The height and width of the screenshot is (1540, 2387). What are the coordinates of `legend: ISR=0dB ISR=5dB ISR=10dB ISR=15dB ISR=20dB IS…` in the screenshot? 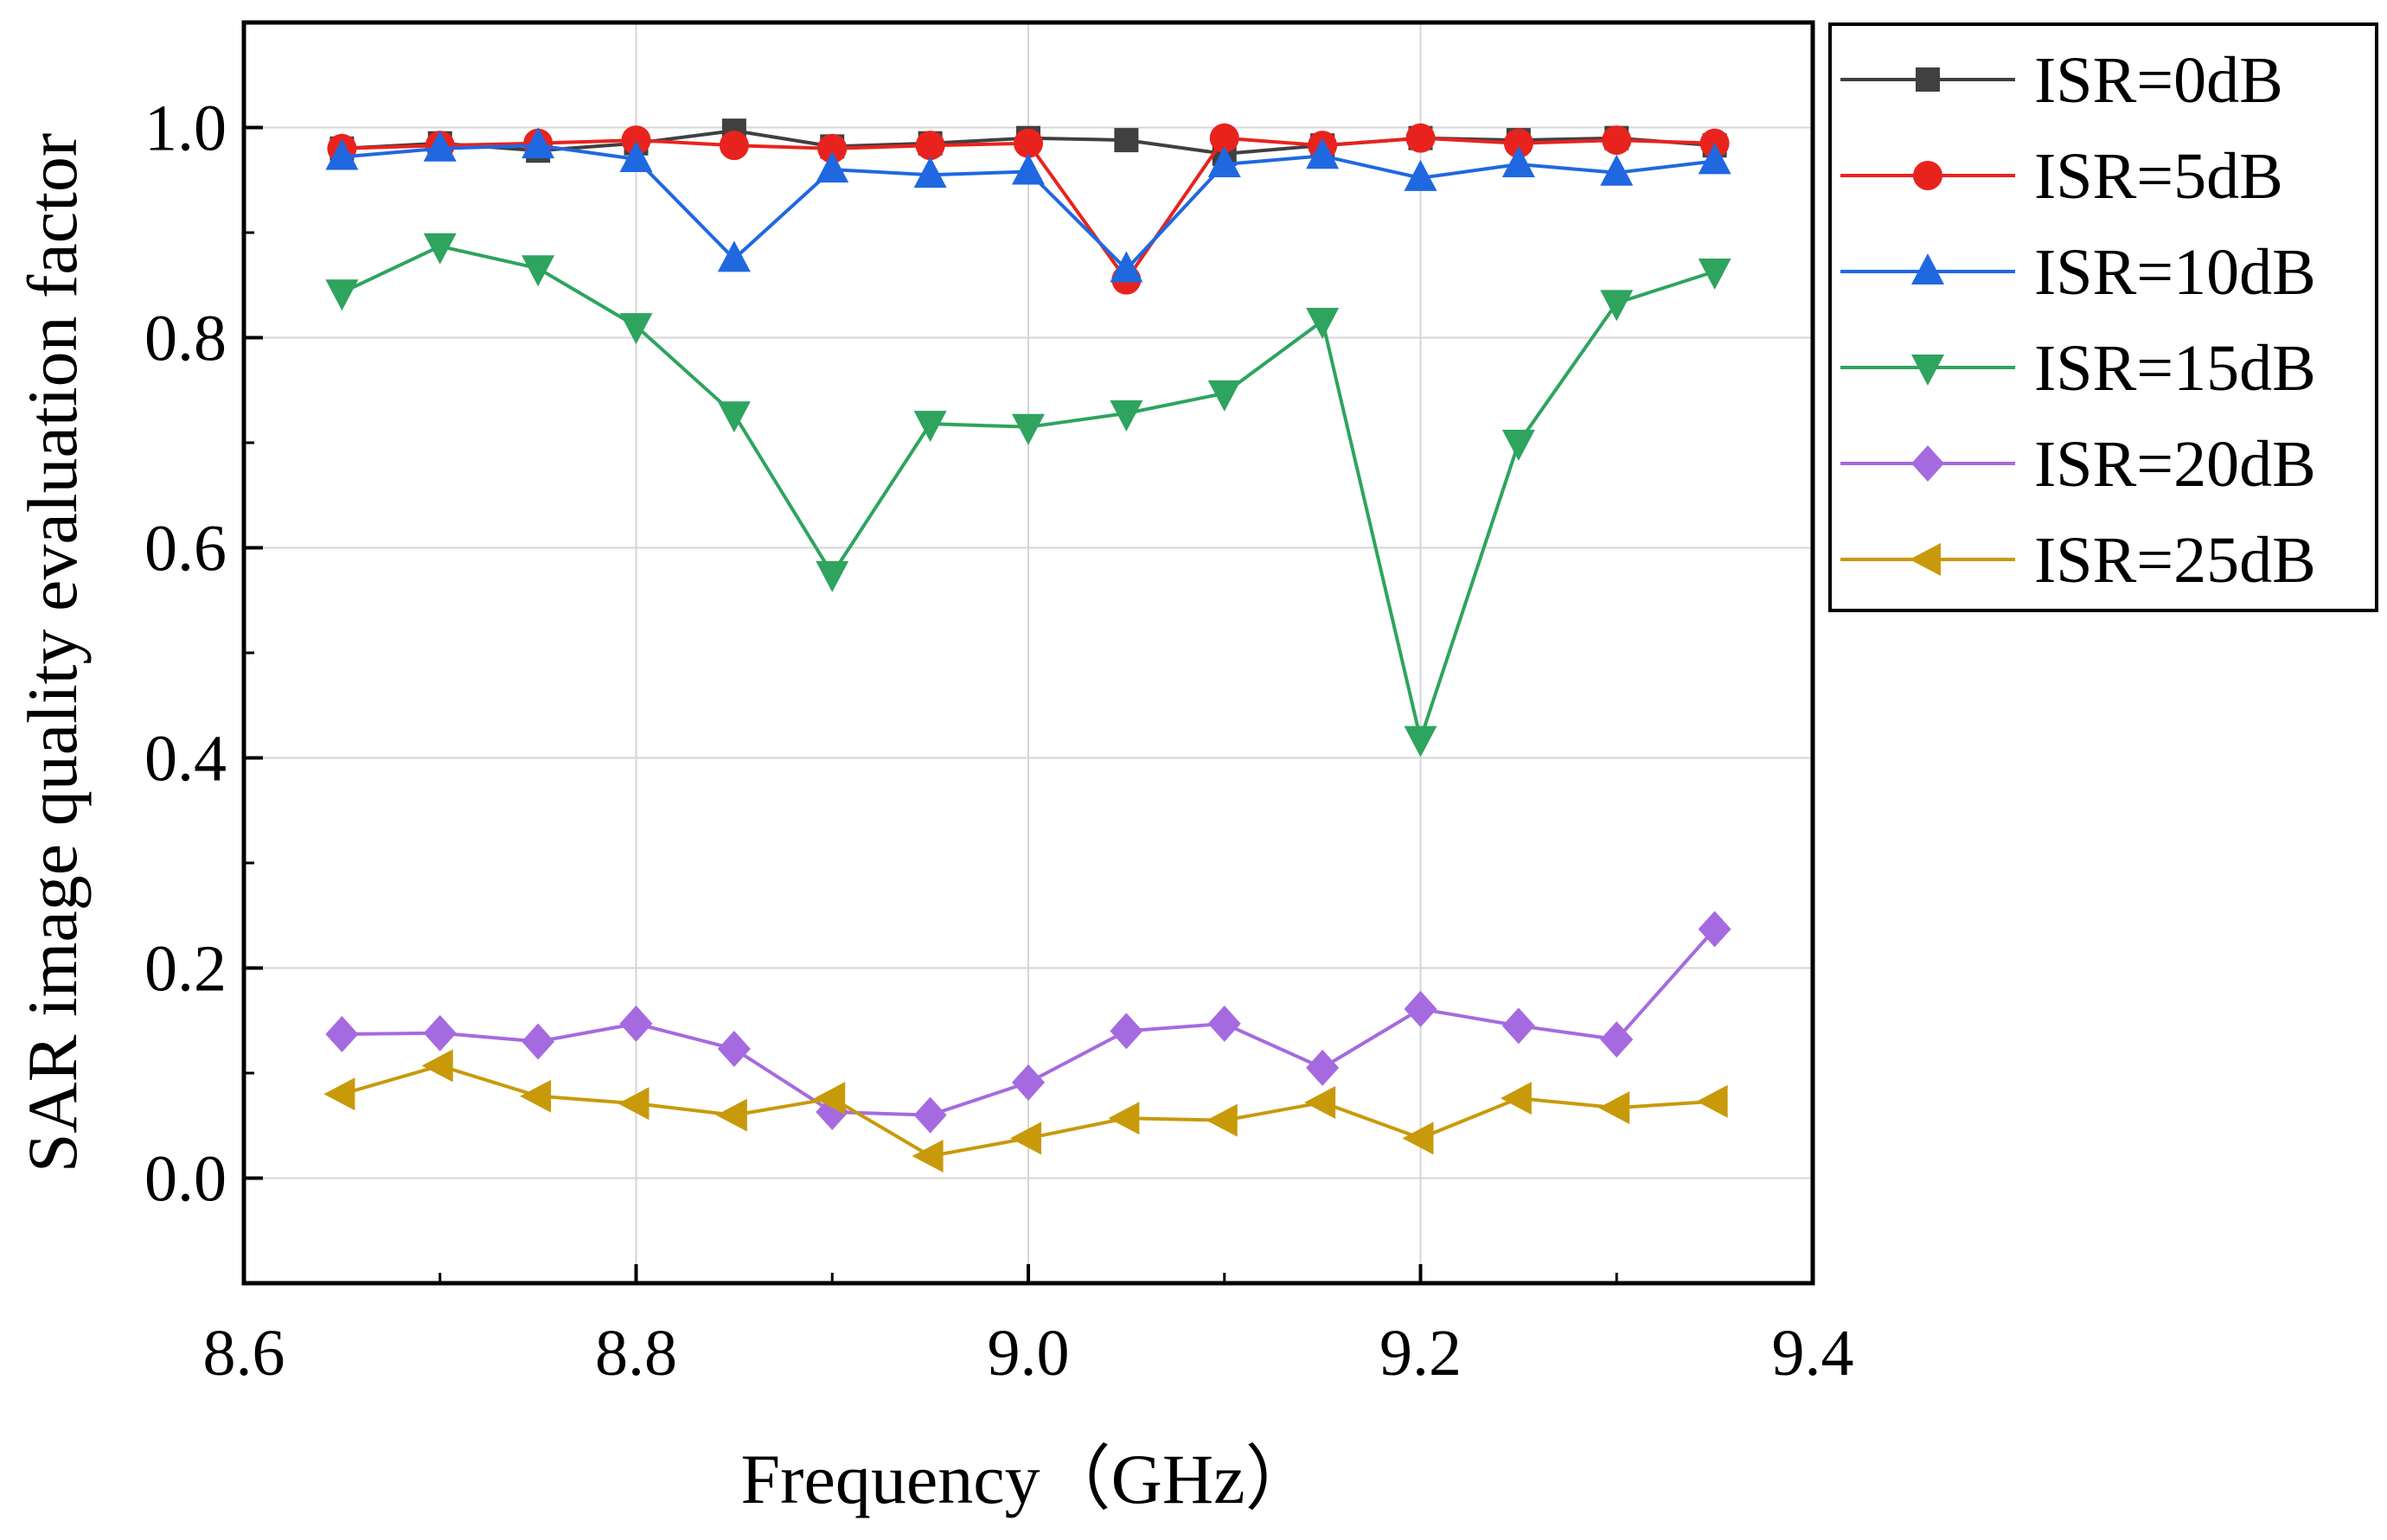 It's located at (2103, 317).